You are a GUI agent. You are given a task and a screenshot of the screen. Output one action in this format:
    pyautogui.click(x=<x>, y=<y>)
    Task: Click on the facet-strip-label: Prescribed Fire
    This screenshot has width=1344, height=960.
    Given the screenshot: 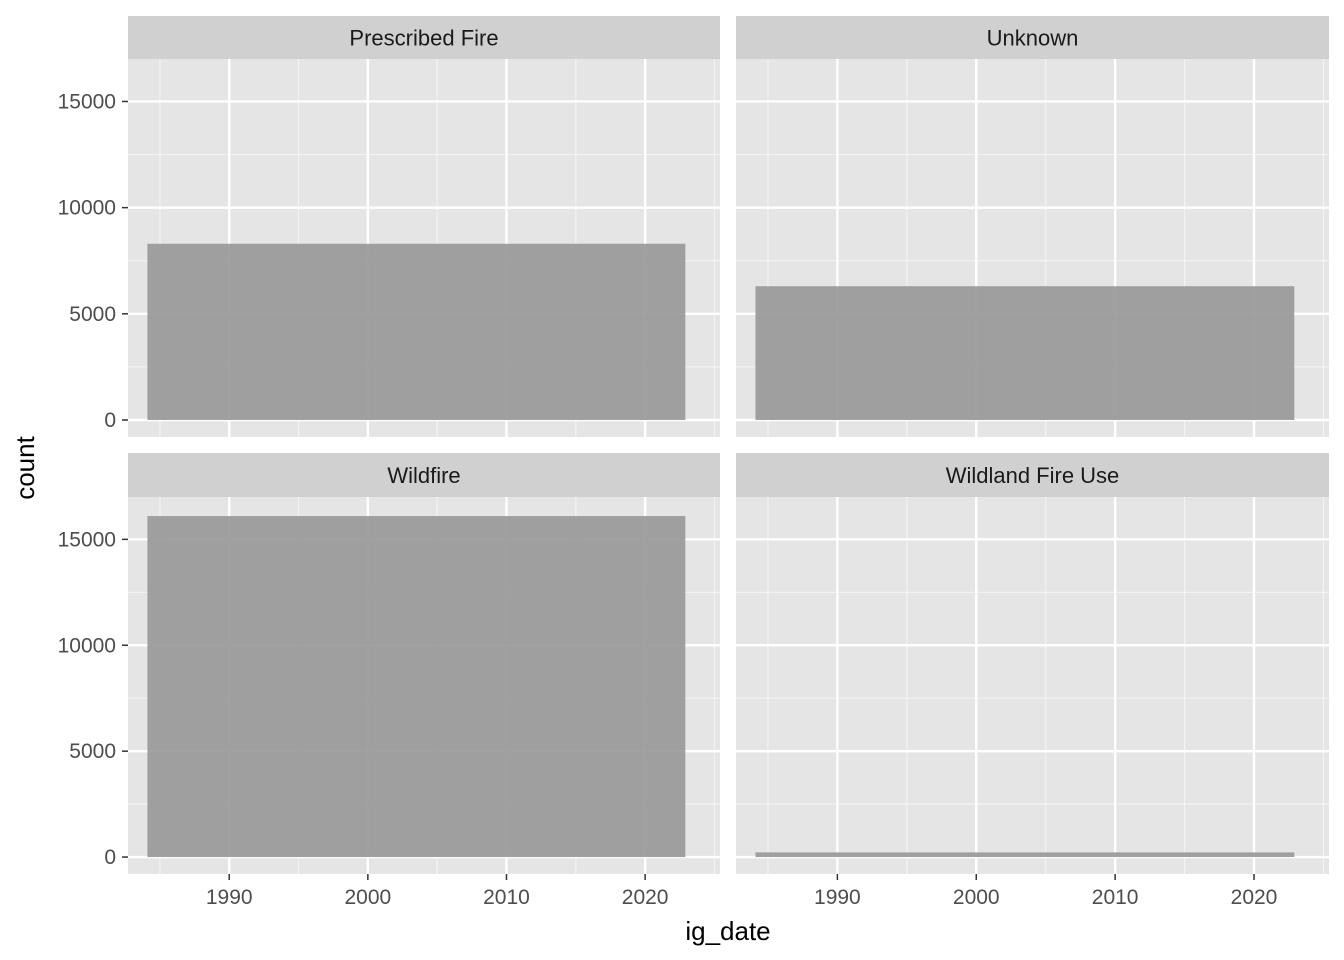 What is the action you would take?
    pyautogui.click(x=423, y=38)
    